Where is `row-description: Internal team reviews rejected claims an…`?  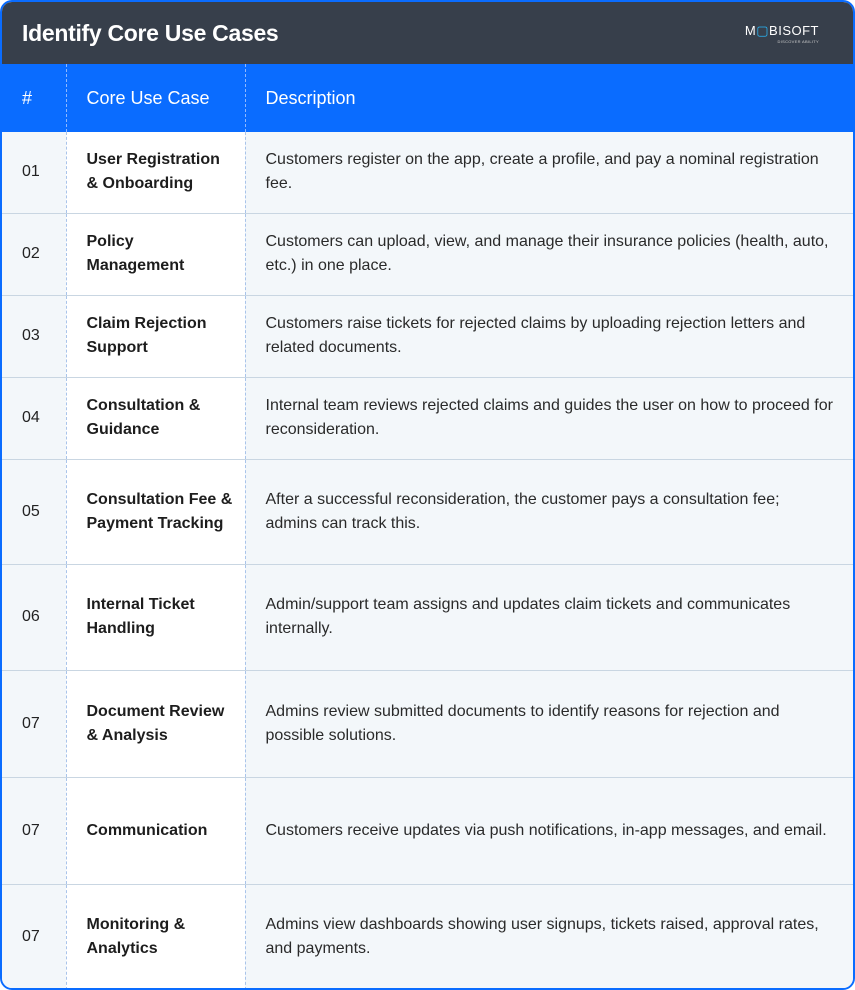 row-description: Internal team reviews rejected claims an… is located at coordinates (549, 418).